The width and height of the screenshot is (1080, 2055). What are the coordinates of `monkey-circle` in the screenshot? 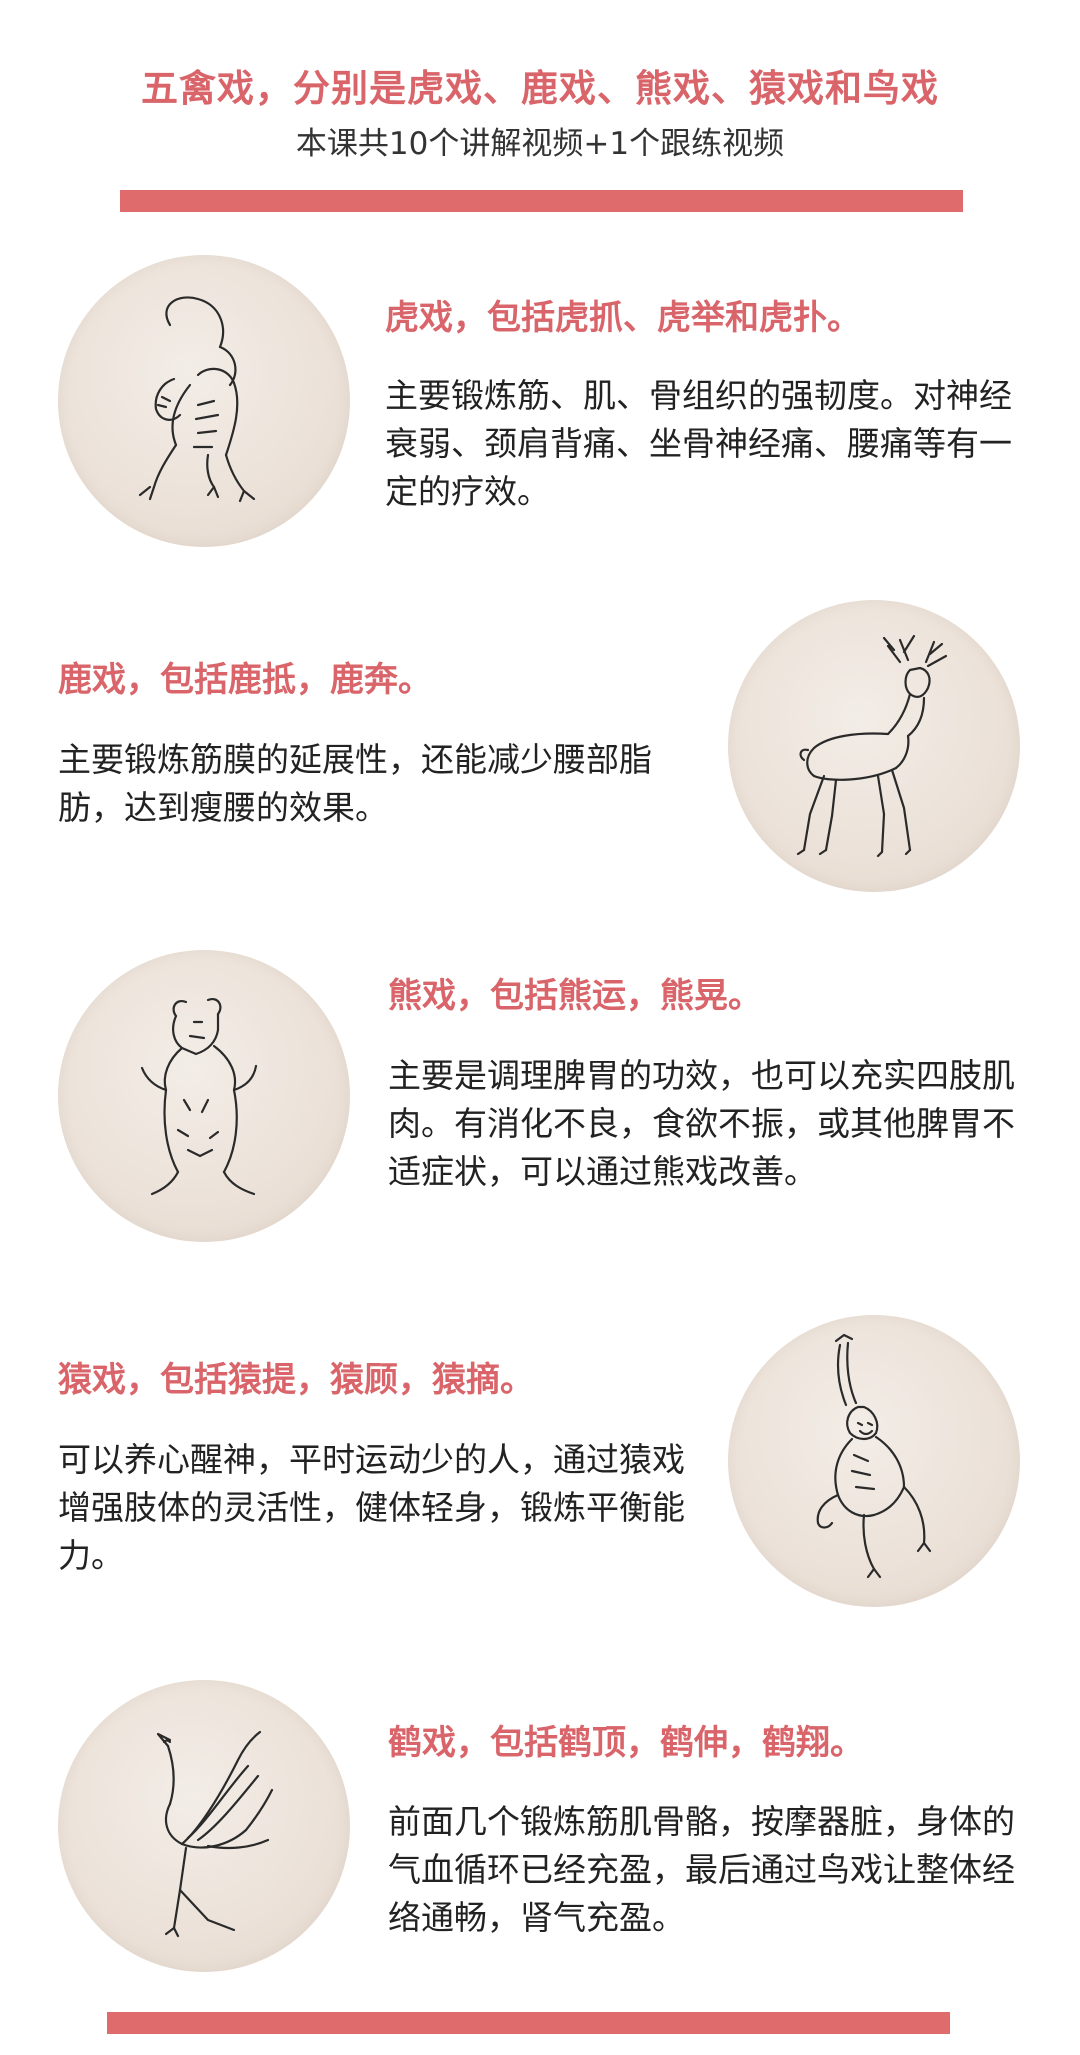 It's located at (874, 1461).